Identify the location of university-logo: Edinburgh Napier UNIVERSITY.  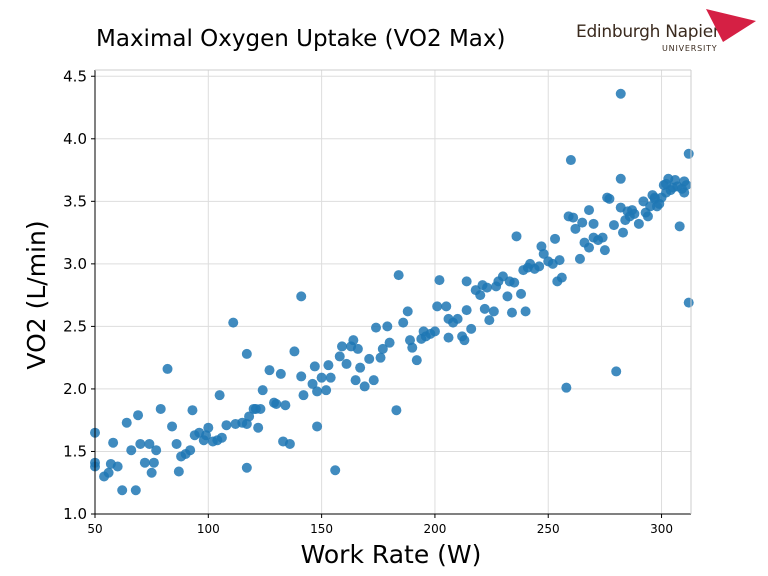
(668, 33).